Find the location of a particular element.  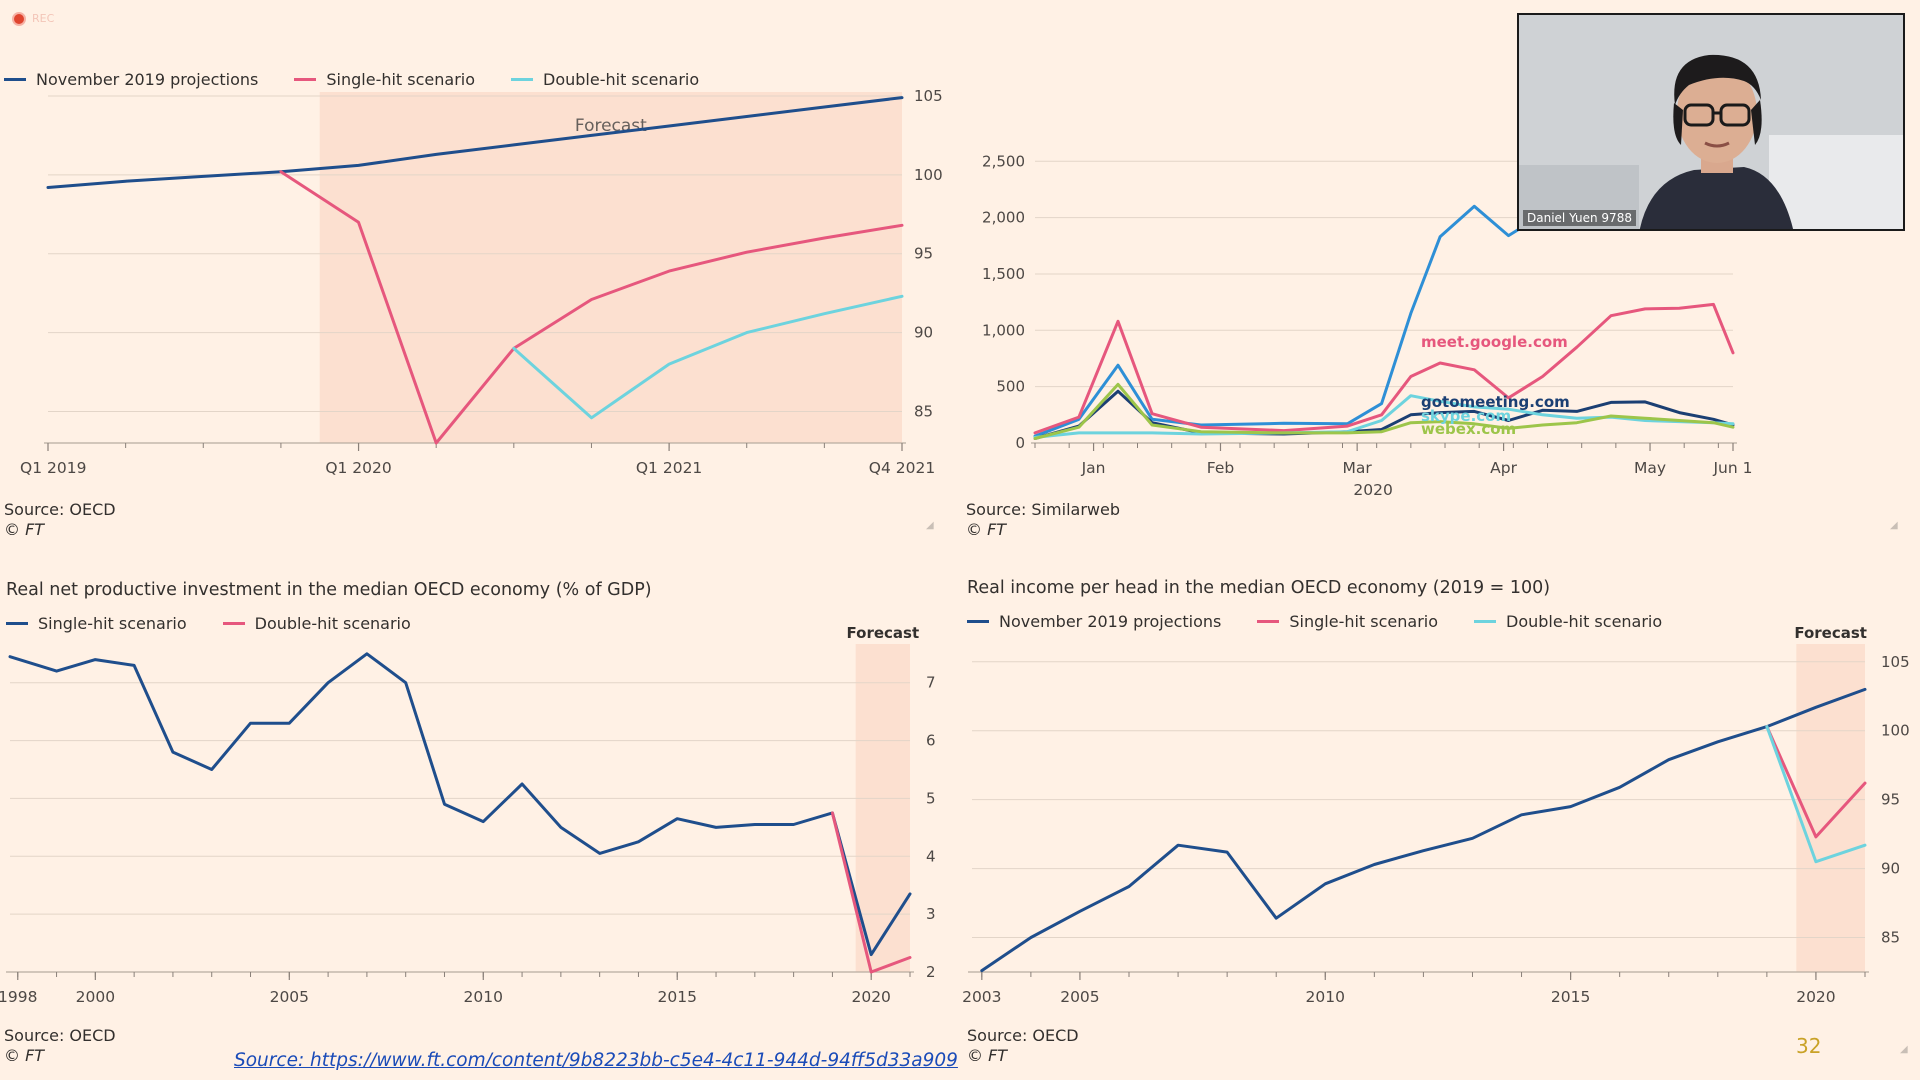

y-tick-label: 5 is located at coordinates (931, 798).